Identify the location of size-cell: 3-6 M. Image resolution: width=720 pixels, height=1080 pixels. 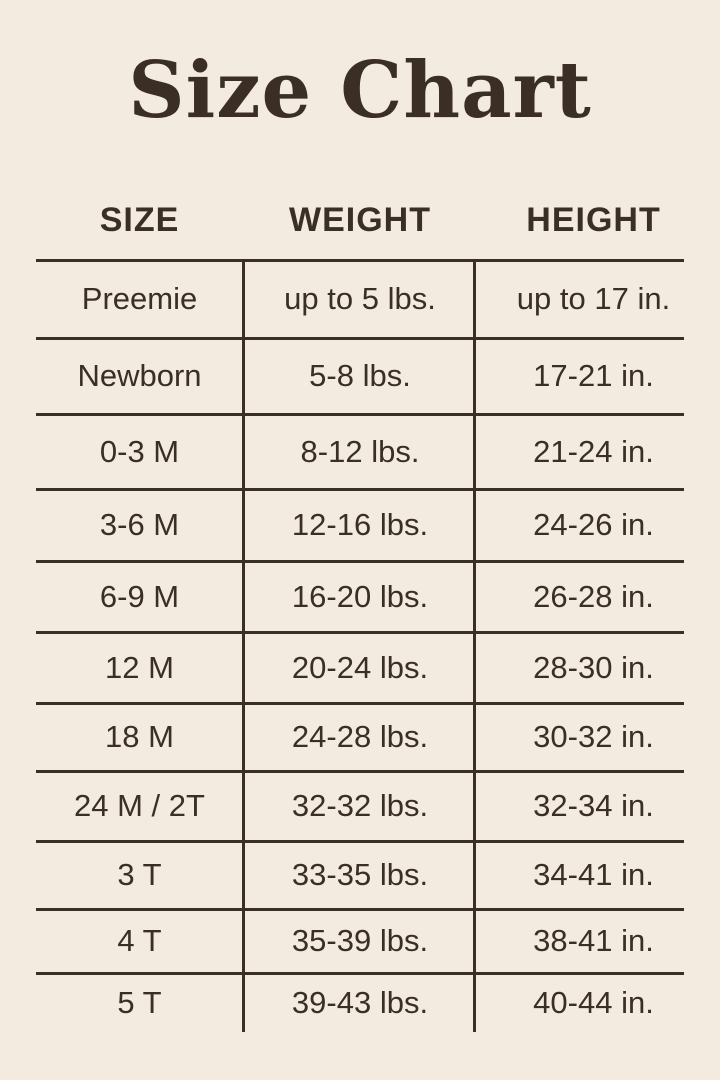
(139, 524).